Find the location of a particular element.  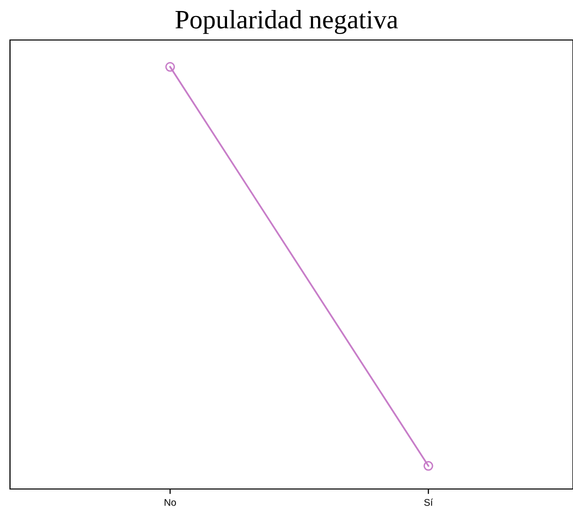

x-tick-label: Sí is located at coordinates (428, 502).